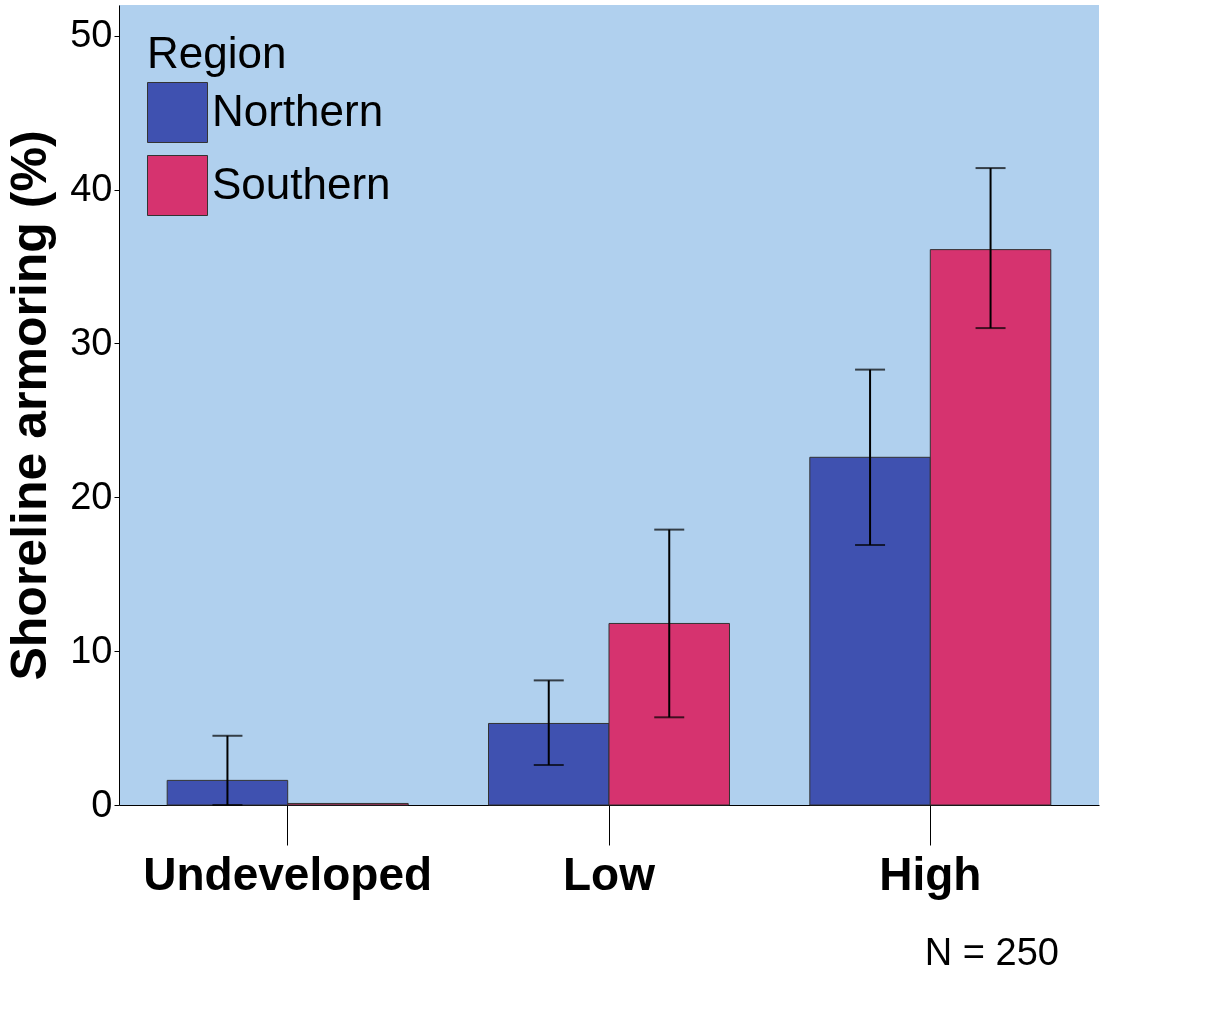 This screenshot has width=1211, height=1034. What do you see at coordinates (301, 183) in the screenshot?
I see `legend-label: Southern` at bounding box center [301, 183].